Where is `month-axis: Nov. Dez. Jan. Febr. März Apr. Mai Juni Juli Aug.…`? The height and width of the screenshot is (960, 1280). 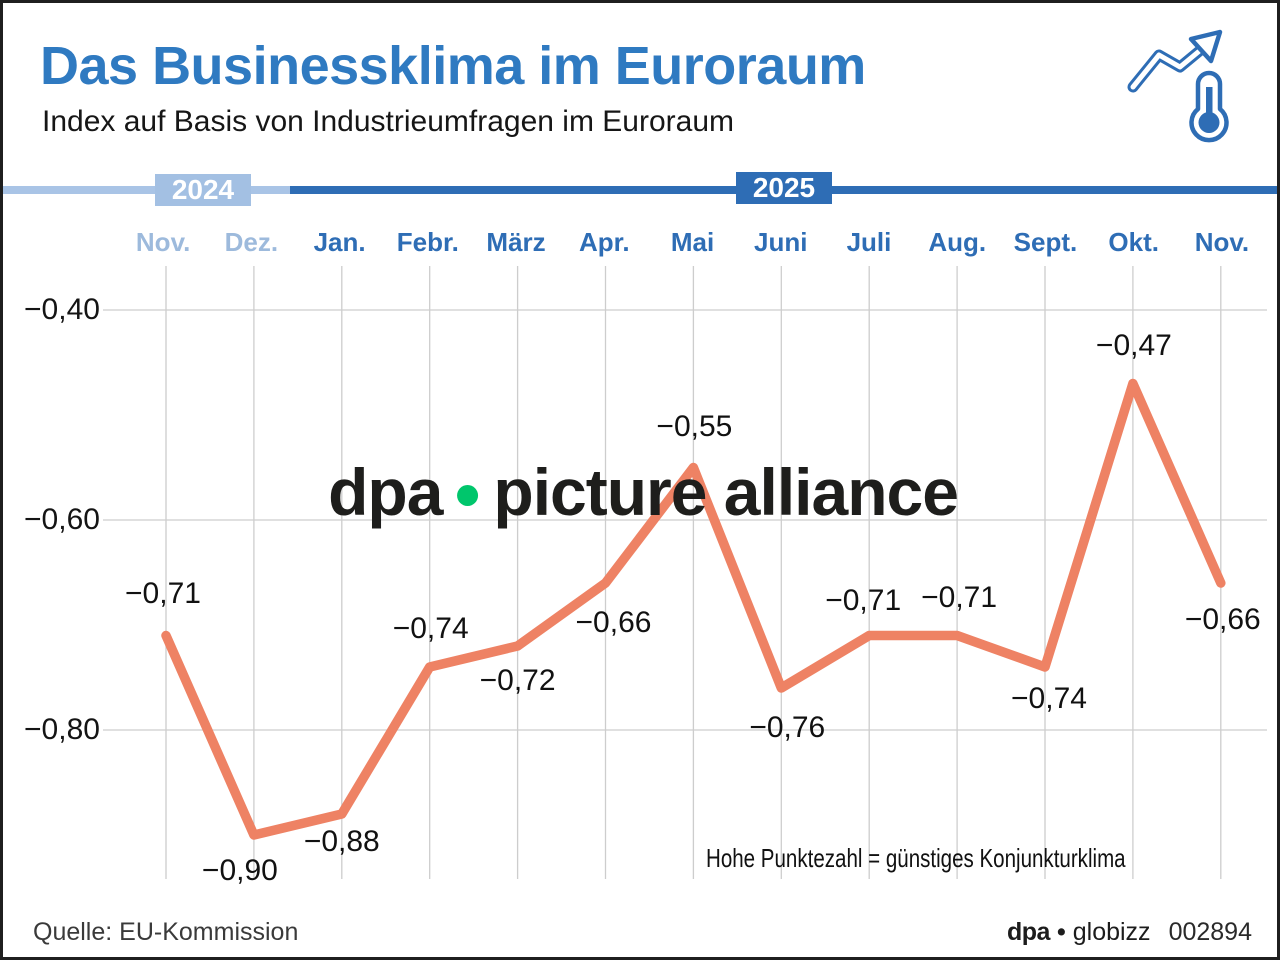
month-axis: Nov. Dez. Jan. Febr. März Apr. Mai Juni Juli Aug.… is located at coordinates (692, 242).